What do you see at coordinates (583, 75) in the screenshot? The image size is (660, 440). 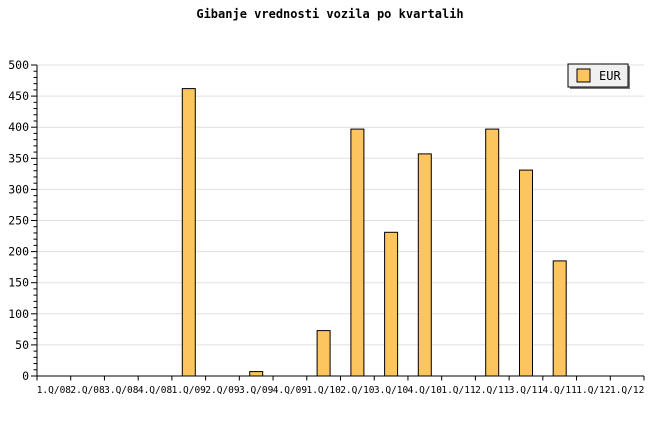 I see `legend-swatch-icon` at bounding box center [583, 75].